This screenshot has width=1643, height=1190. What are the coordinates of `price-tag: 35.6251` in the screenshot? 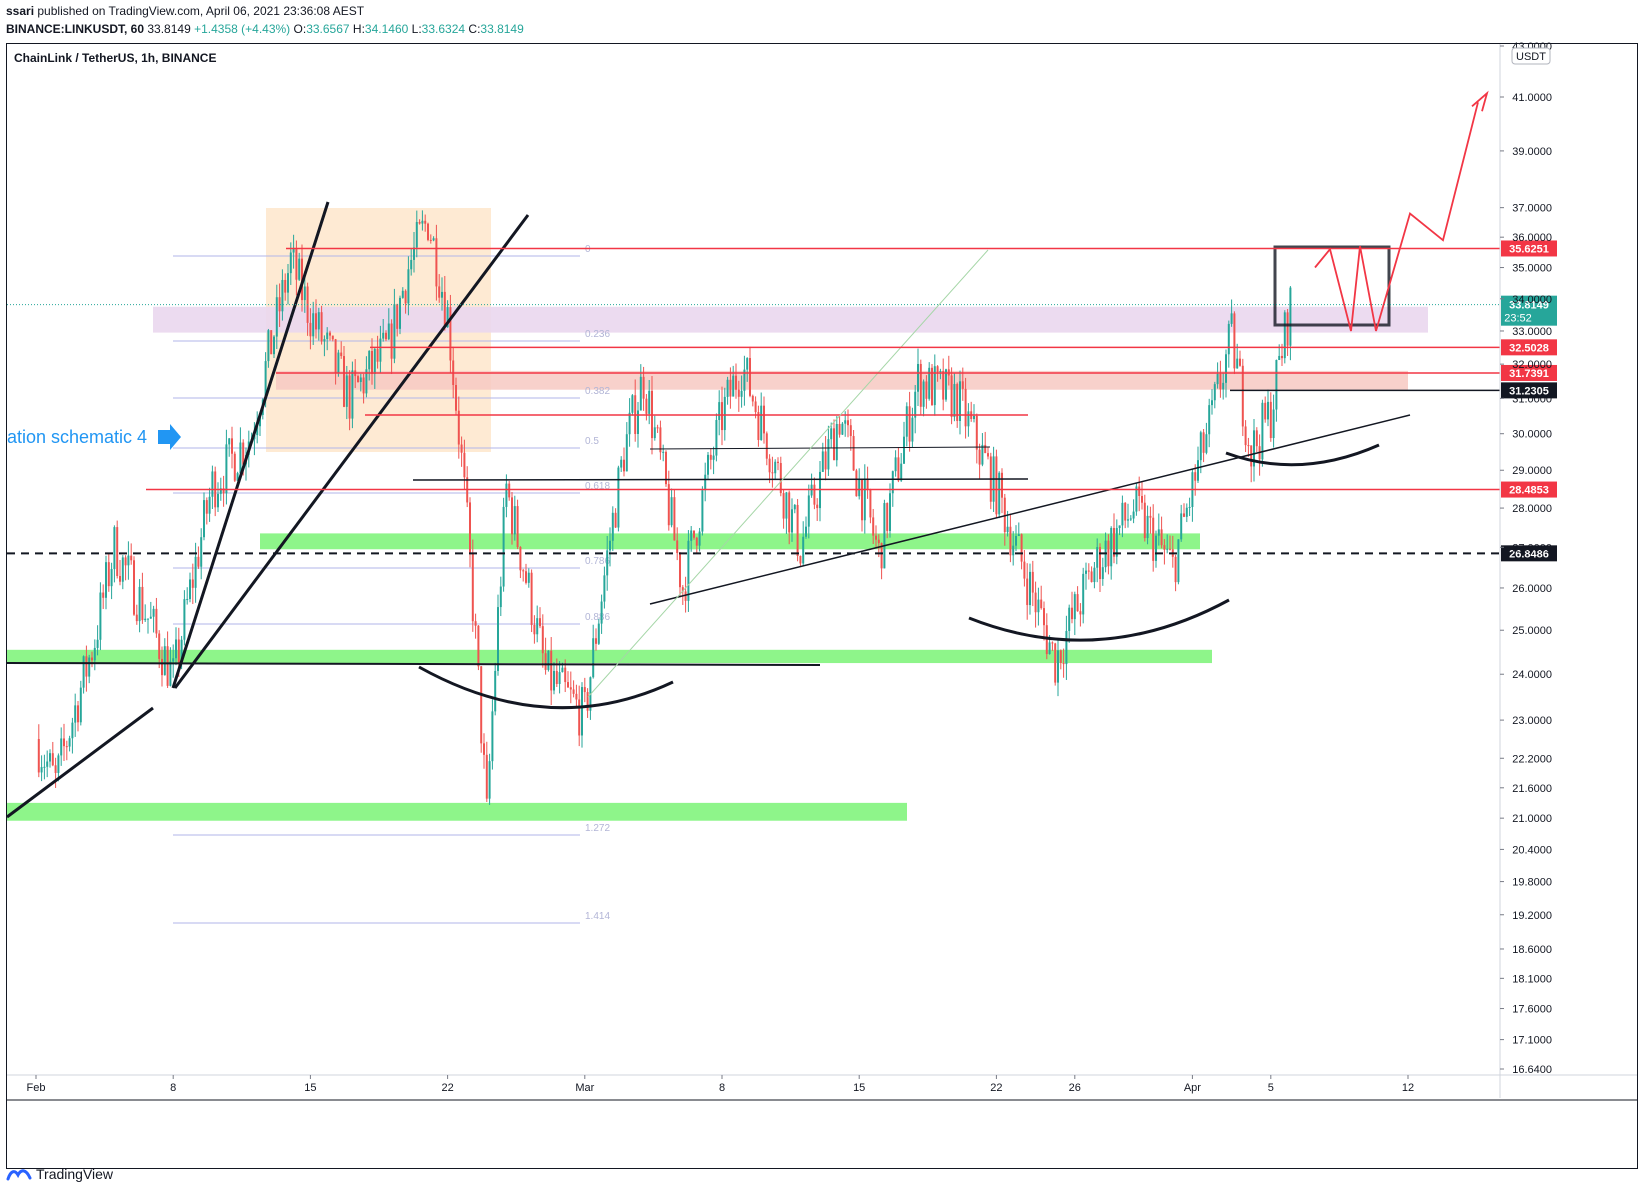 It's located at (1529, 248).